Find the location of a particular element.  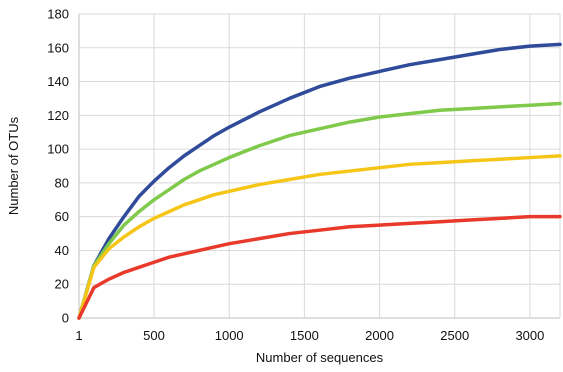

x-tick-label: 1 is located at coordinates (78, 335).